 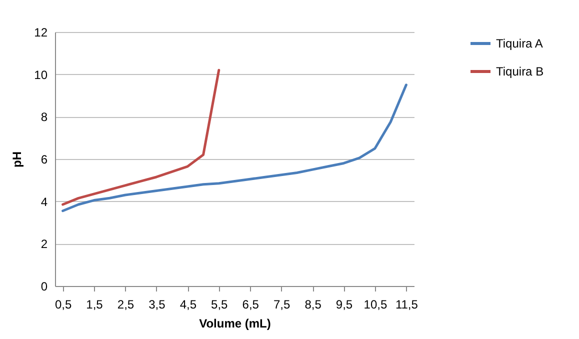 I want to click on x-tick-label: 0,5, so click(x=63, y=305).